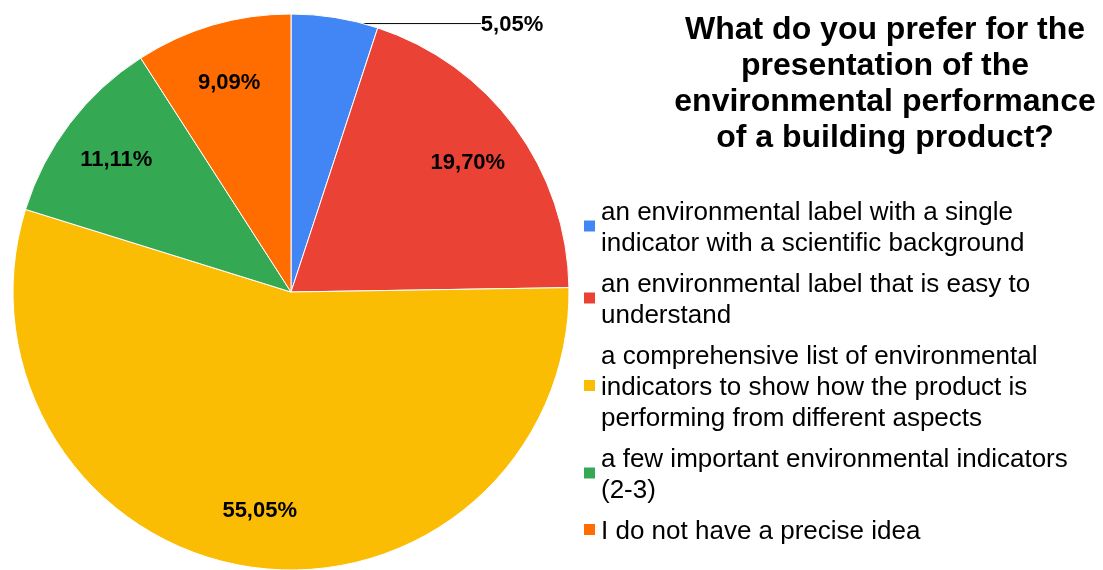 The image size is (1103, 570). Describe the element at coordinates (761, 529) in the screenshot. I see `legend-label: I do not have a precise idea` at that location.